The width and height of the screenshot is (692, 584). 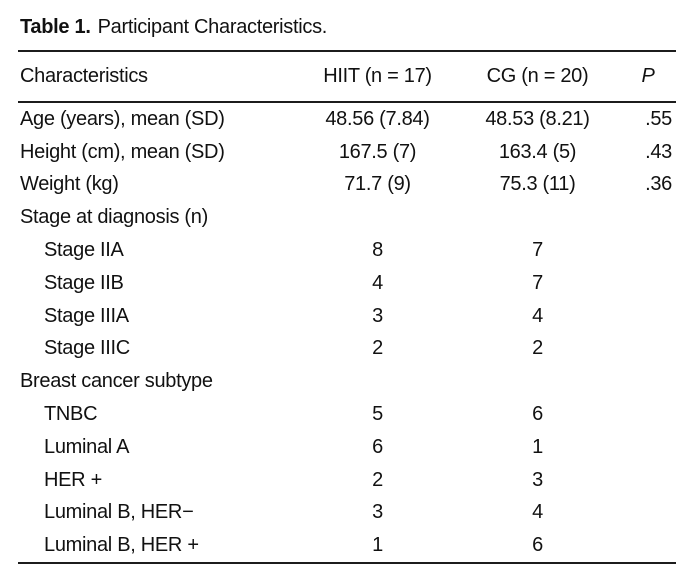 I want to click on hiit-value: 71.7 (9), so click(x=377, y=184).